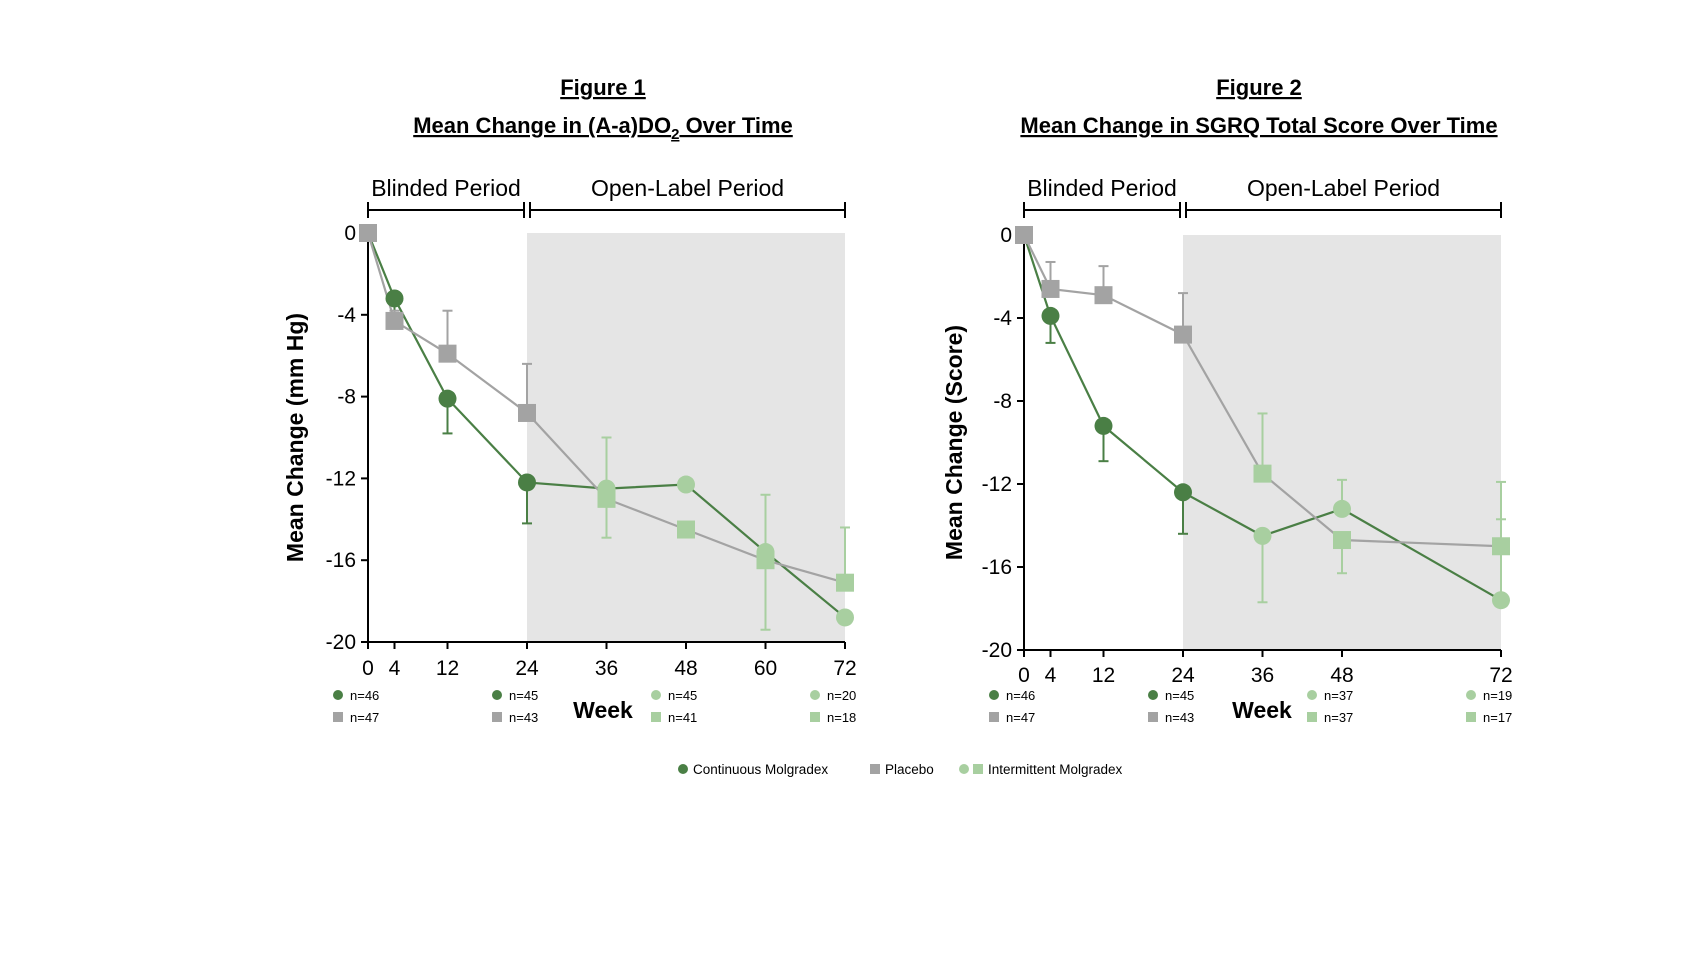  Describe the element at coordinates (606, 668) in the screenshot. I see `figure-1-x-tick-label: 36` at that location.